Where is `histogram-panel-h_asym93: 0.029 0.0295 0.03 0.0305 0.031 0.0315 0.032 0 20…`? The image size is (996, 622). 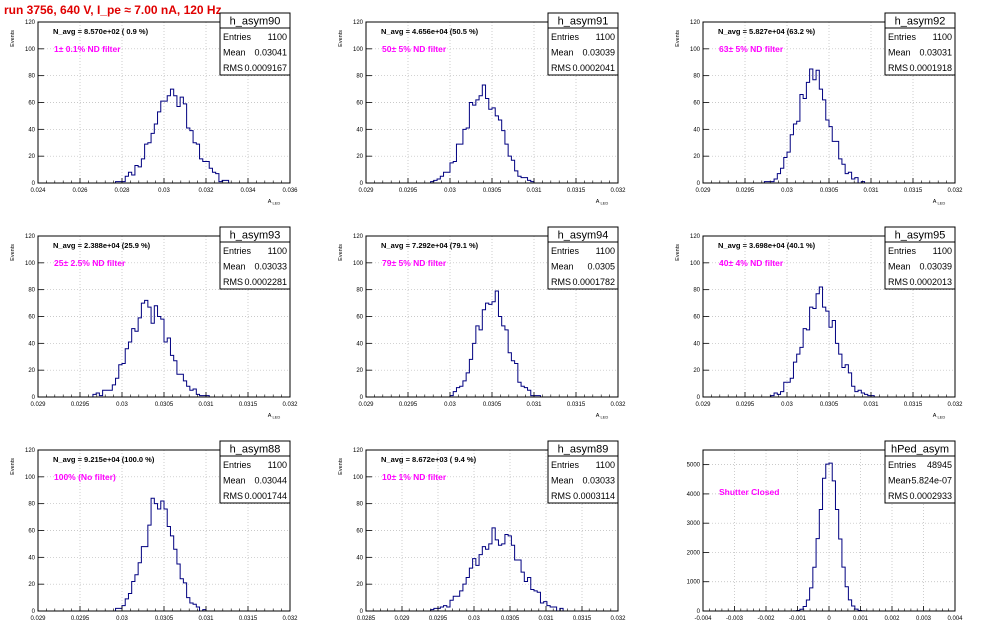 histogram-panel-h_asym93: 0.029 0.0295 0.03 0.0305 0.031 0.0315 0.032 0 20… is located at coordinates (154, 323).